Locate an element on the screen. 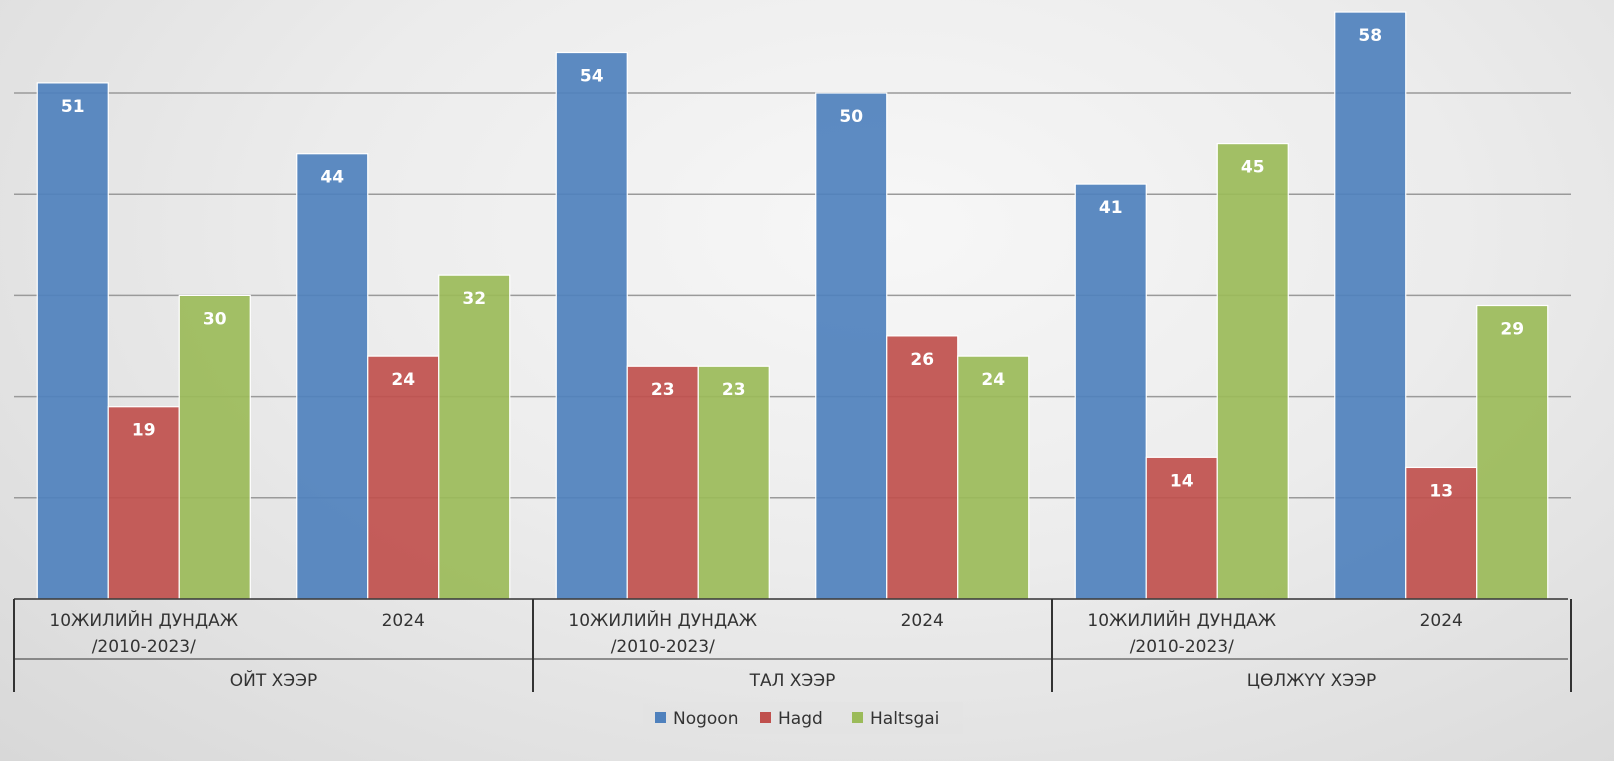  data-label: 19 is located at coordinates (144, 431).